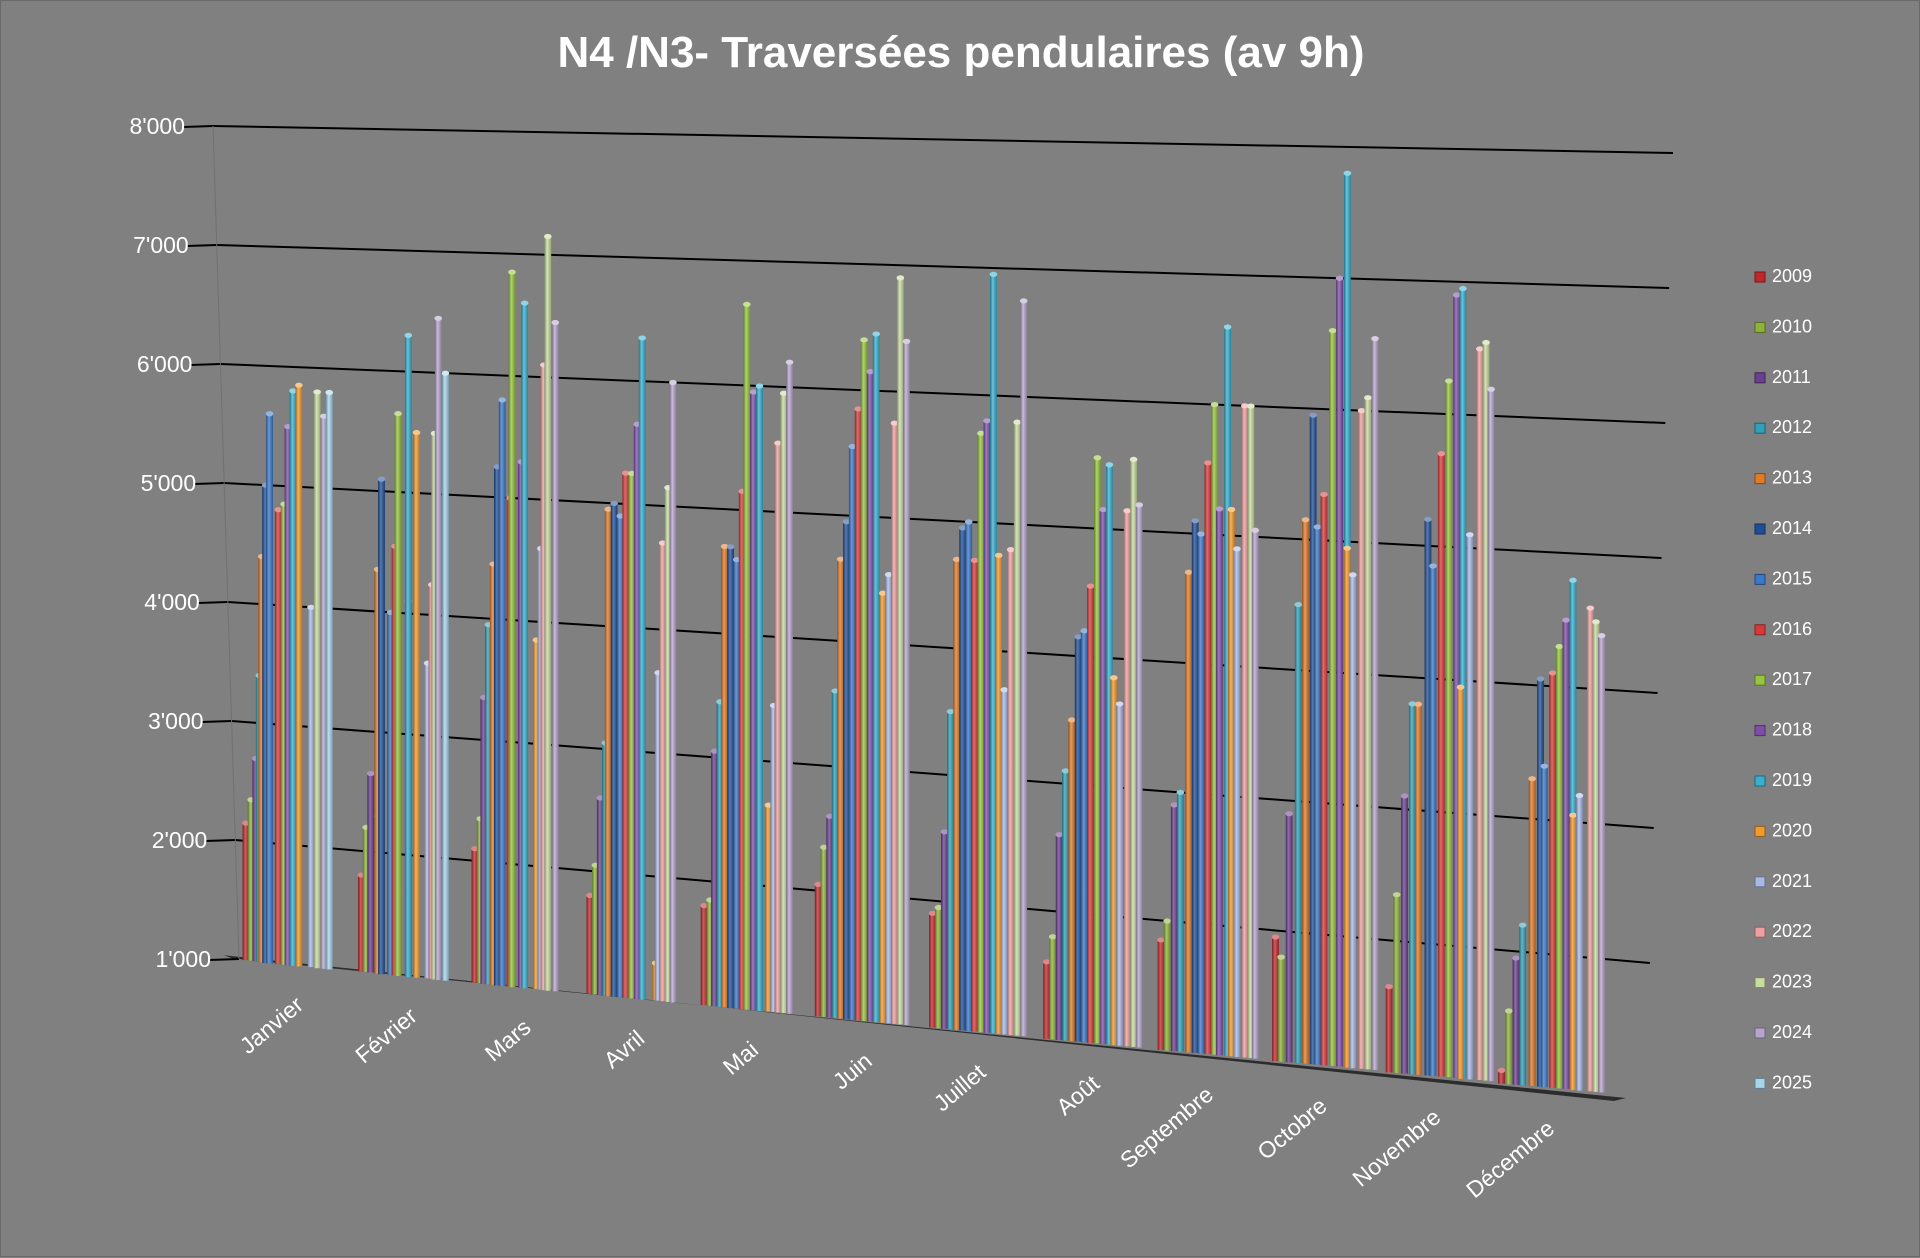 This screenshot has width=1920, height=1258. What do you see at coordinates (176, 721) in the screenshot?
I see `y-tick-label: 3'000` at bounding box center [176, 721].